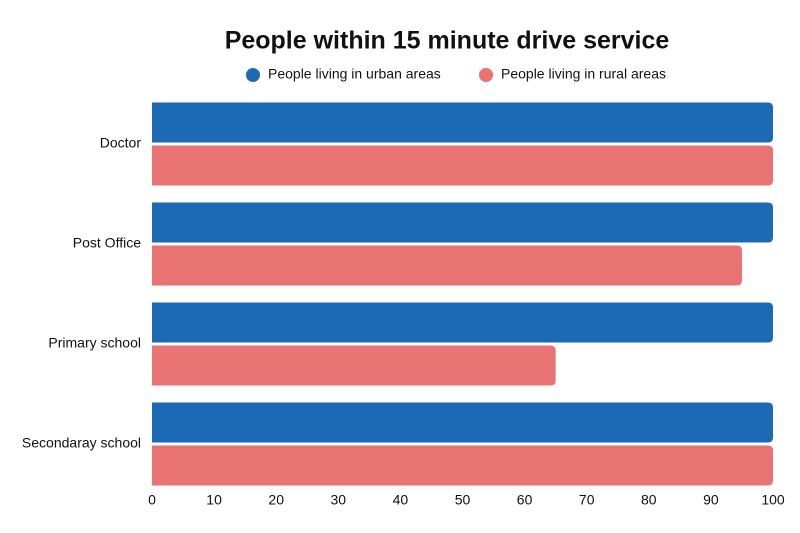 Image resolution: width=800 pixels, height=533 pixels. What do you see at coordinates (649, 500) in the screenshot?
I see `x-tick-label: 80` at bounding box center [649, 500].